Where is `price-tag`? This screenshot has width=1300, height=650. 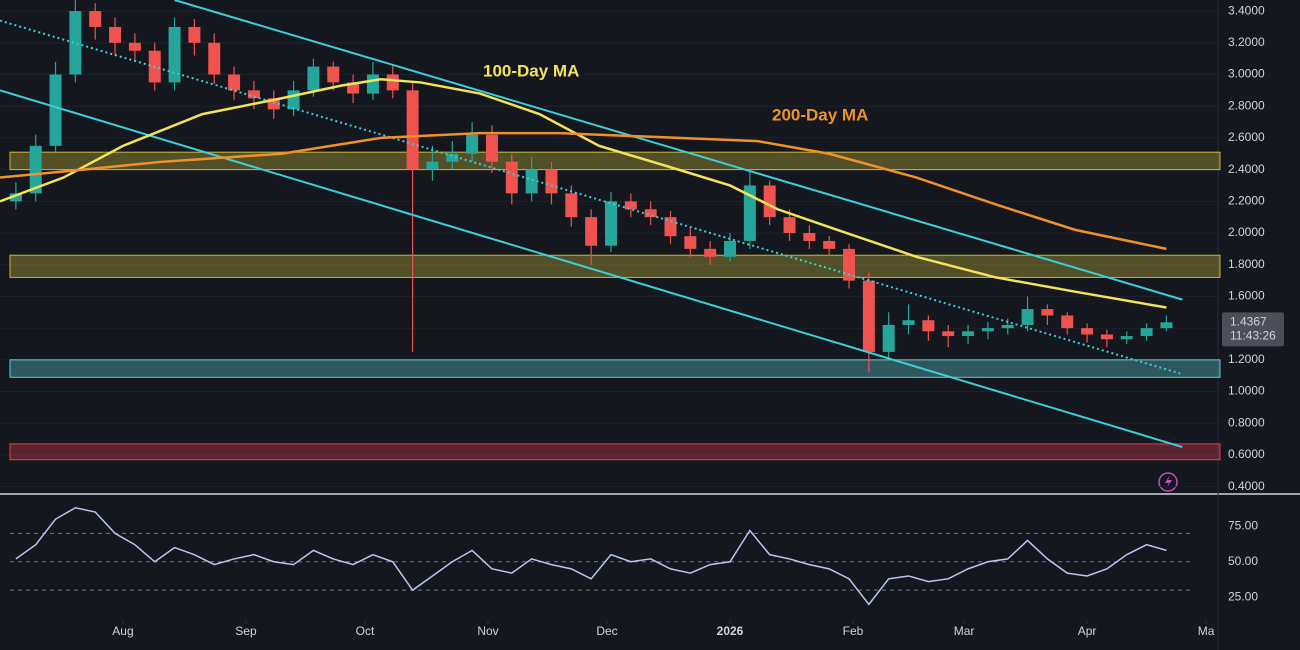
price-tag is located at coordinates (1253, 329).